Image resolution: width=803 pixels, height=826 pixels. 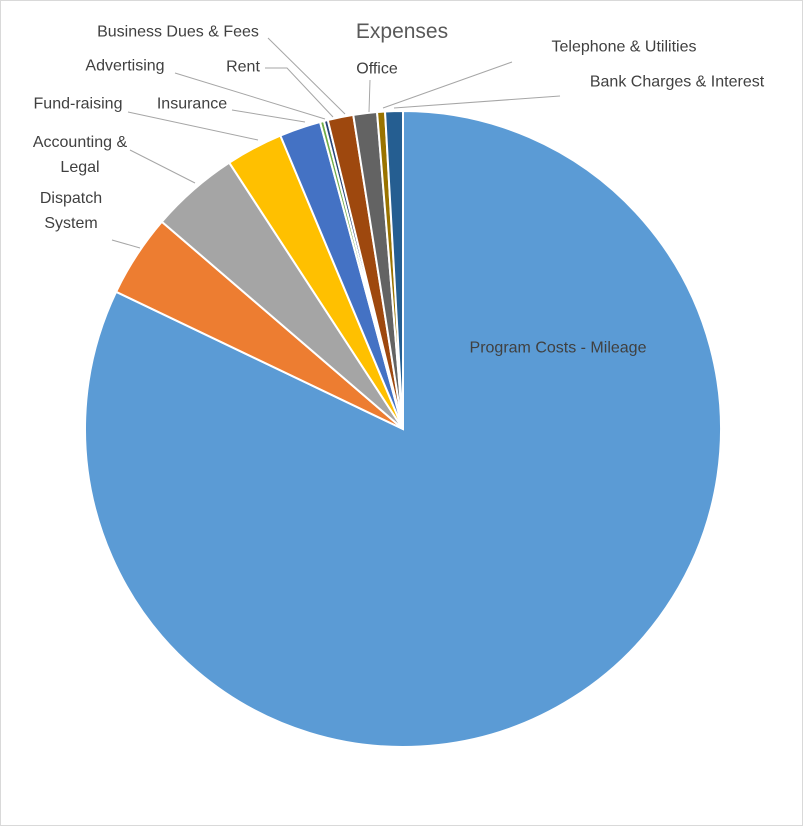 I want to click on slice-label: Advertising, so click(x=125, y=66).